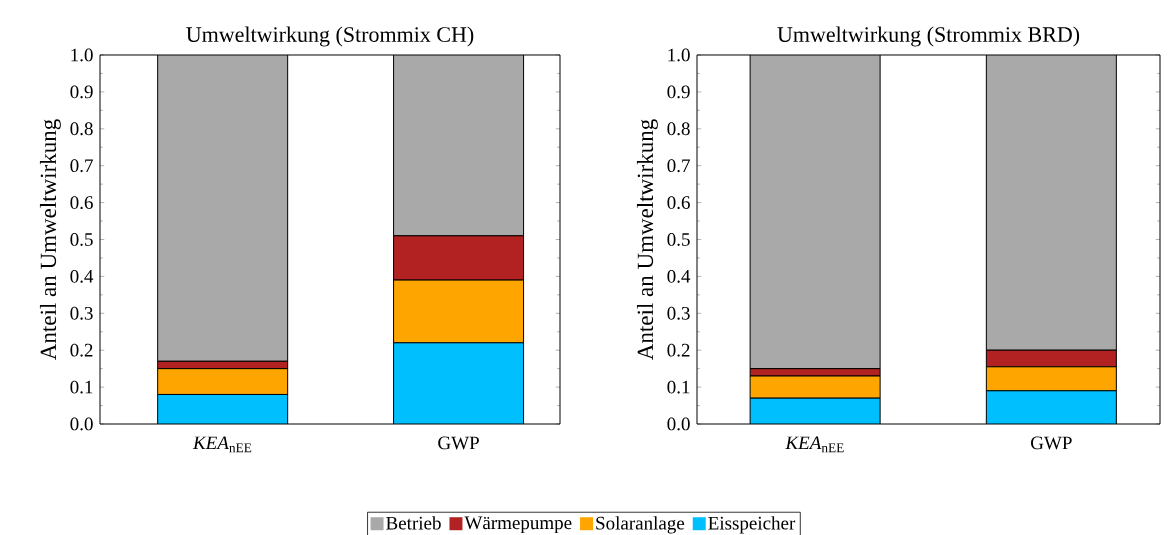 The image size is (1168, 535). I want to click on legend-label: Betrieb, so click(413, 523).